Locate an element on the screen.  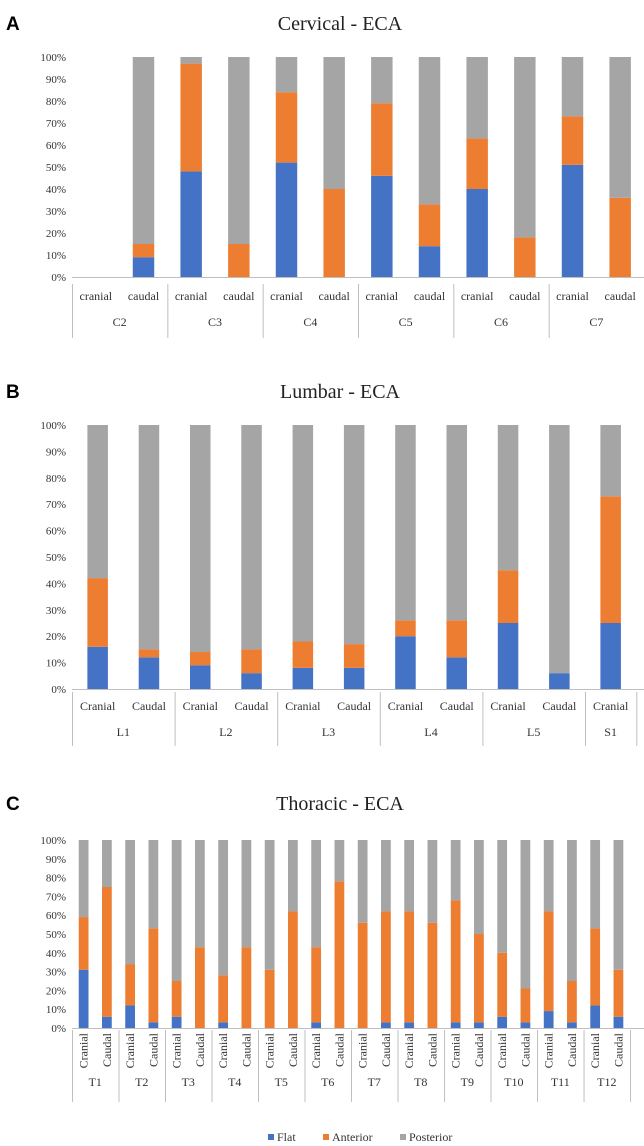
x-group-label: S1 is located at coordinates (610, 732).